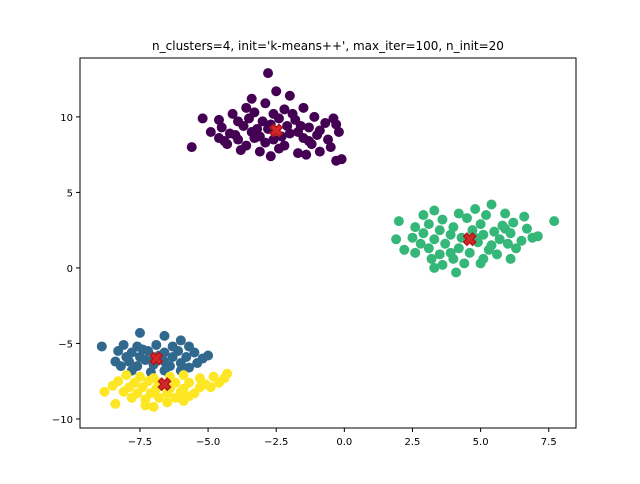 The image size is (640, 484). I want to click on x-tick-label: −7.5, so click(140, 442).